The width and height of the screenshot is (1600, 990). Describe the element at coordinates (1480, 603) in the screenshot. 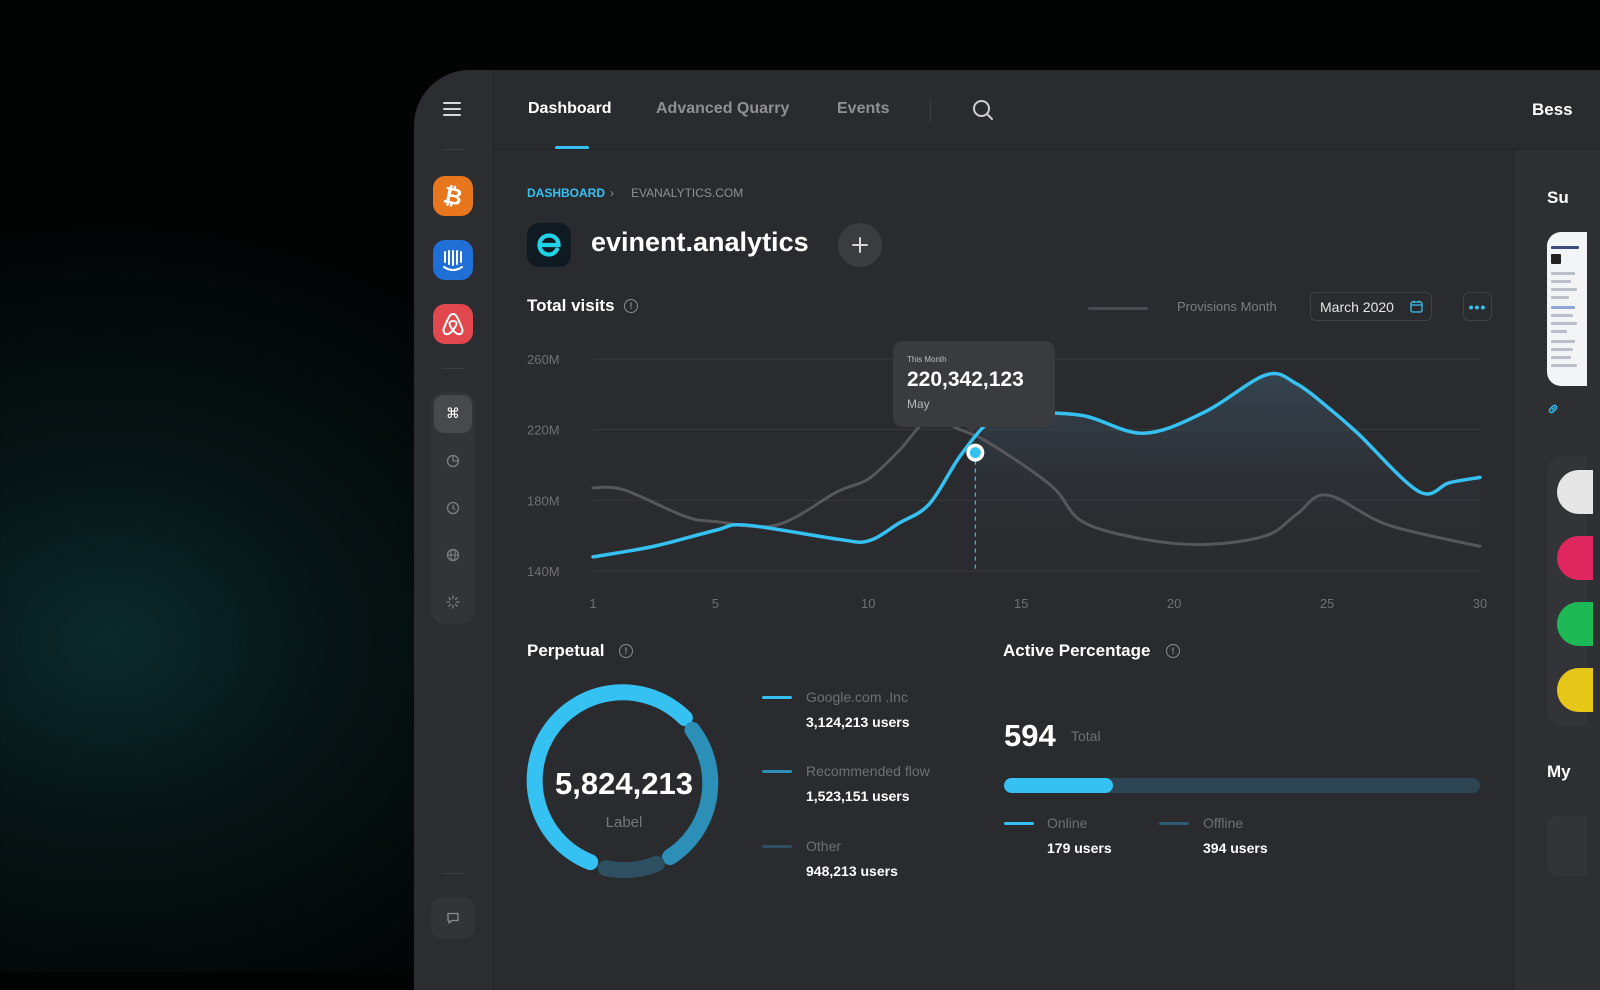

I see `x-tick-label: 30` at that location.